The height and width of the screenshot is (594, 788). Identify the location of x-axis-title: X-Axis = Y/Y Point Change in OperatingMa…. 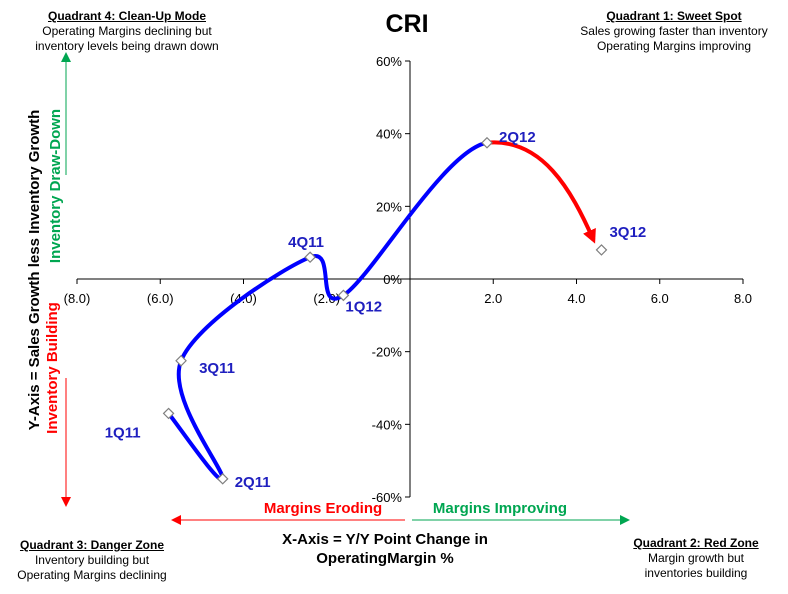
(385, 549).